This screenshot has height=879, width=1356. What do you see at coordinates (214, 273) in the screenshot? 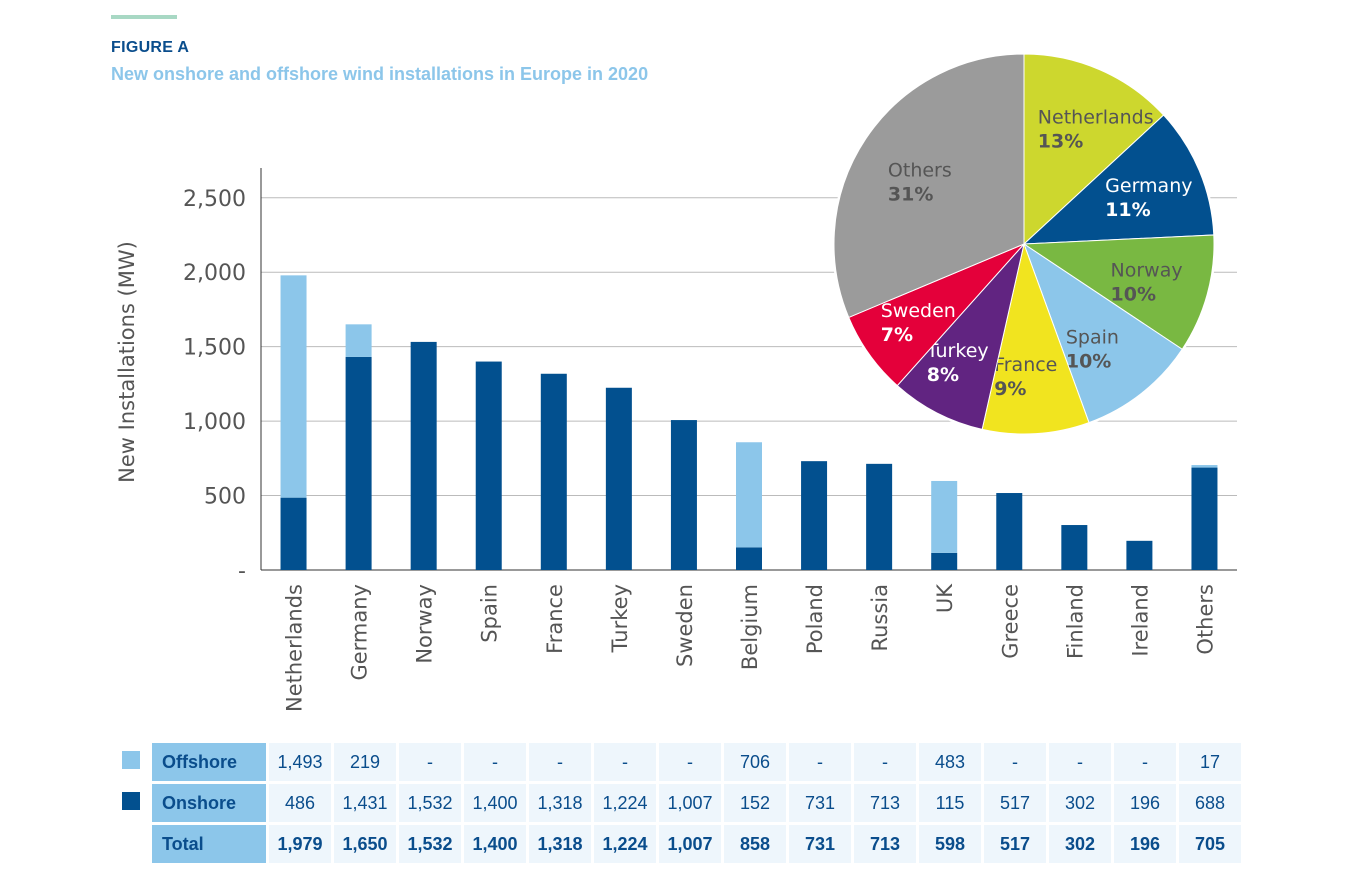
I see `y-tick-label-4: 2,000` at bounding box center [214, 273].